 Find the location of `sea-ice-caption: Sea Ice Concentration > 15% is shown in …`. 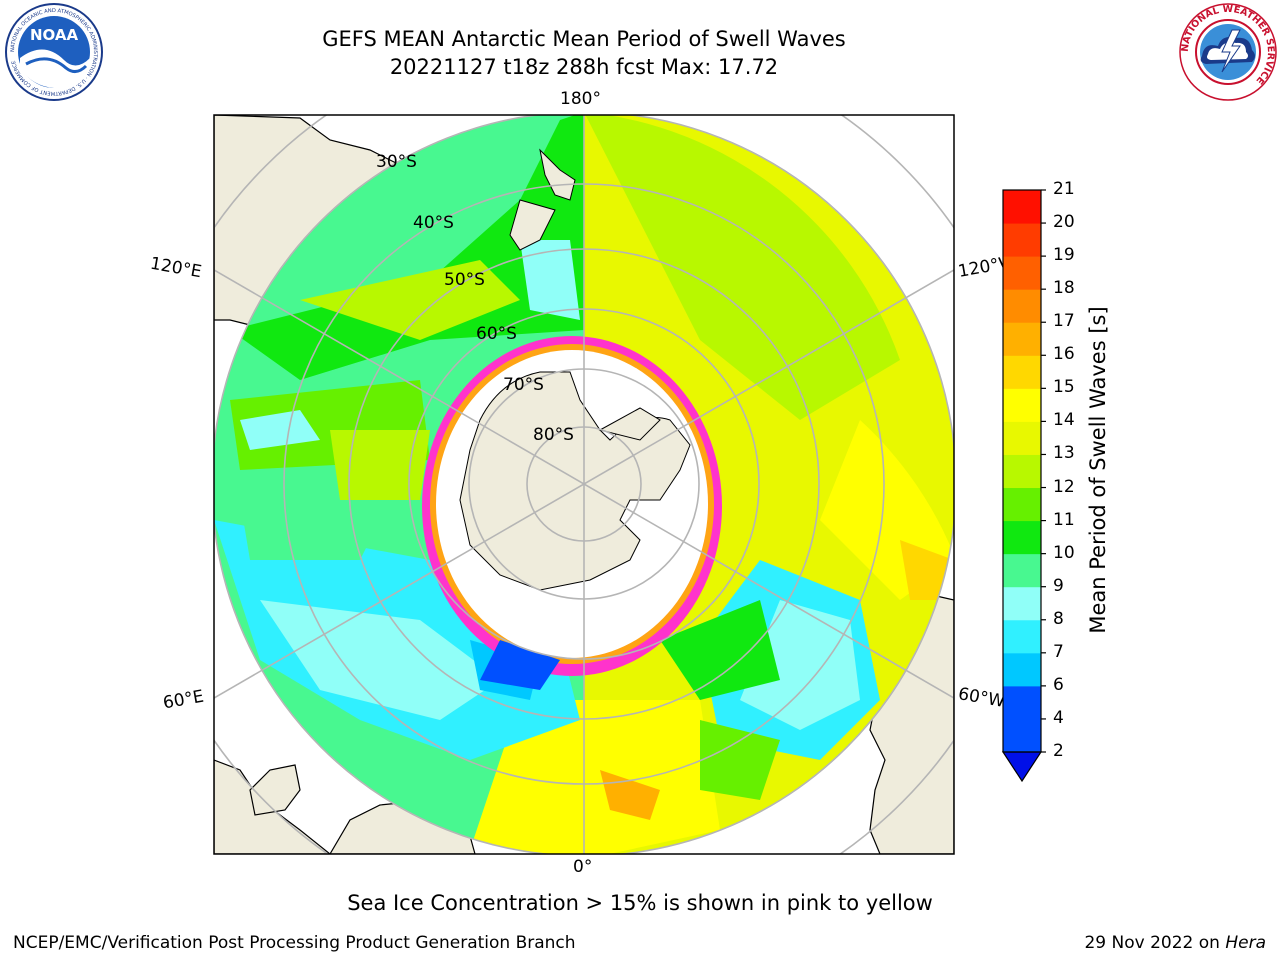

sea-ice-caption: Sea Ice Concentration > 15% is shown in … is located at coordinates (640, 903).